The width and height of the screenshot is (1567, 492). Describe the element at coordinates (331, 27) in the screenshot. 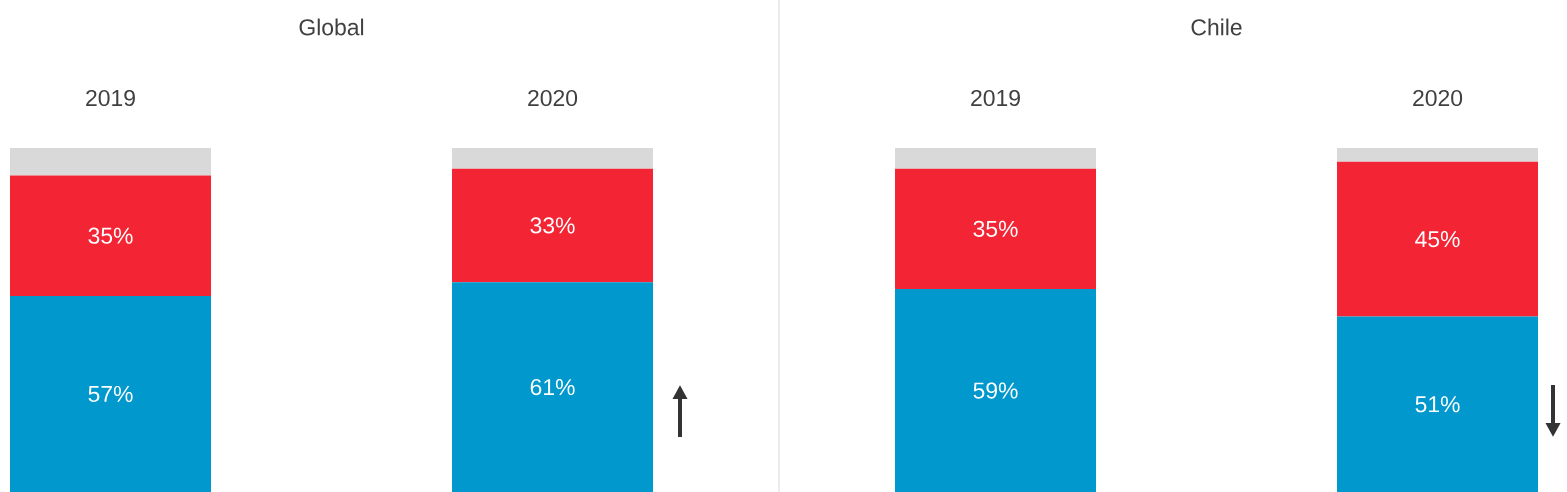

I see `chart-title: Global` at that location.